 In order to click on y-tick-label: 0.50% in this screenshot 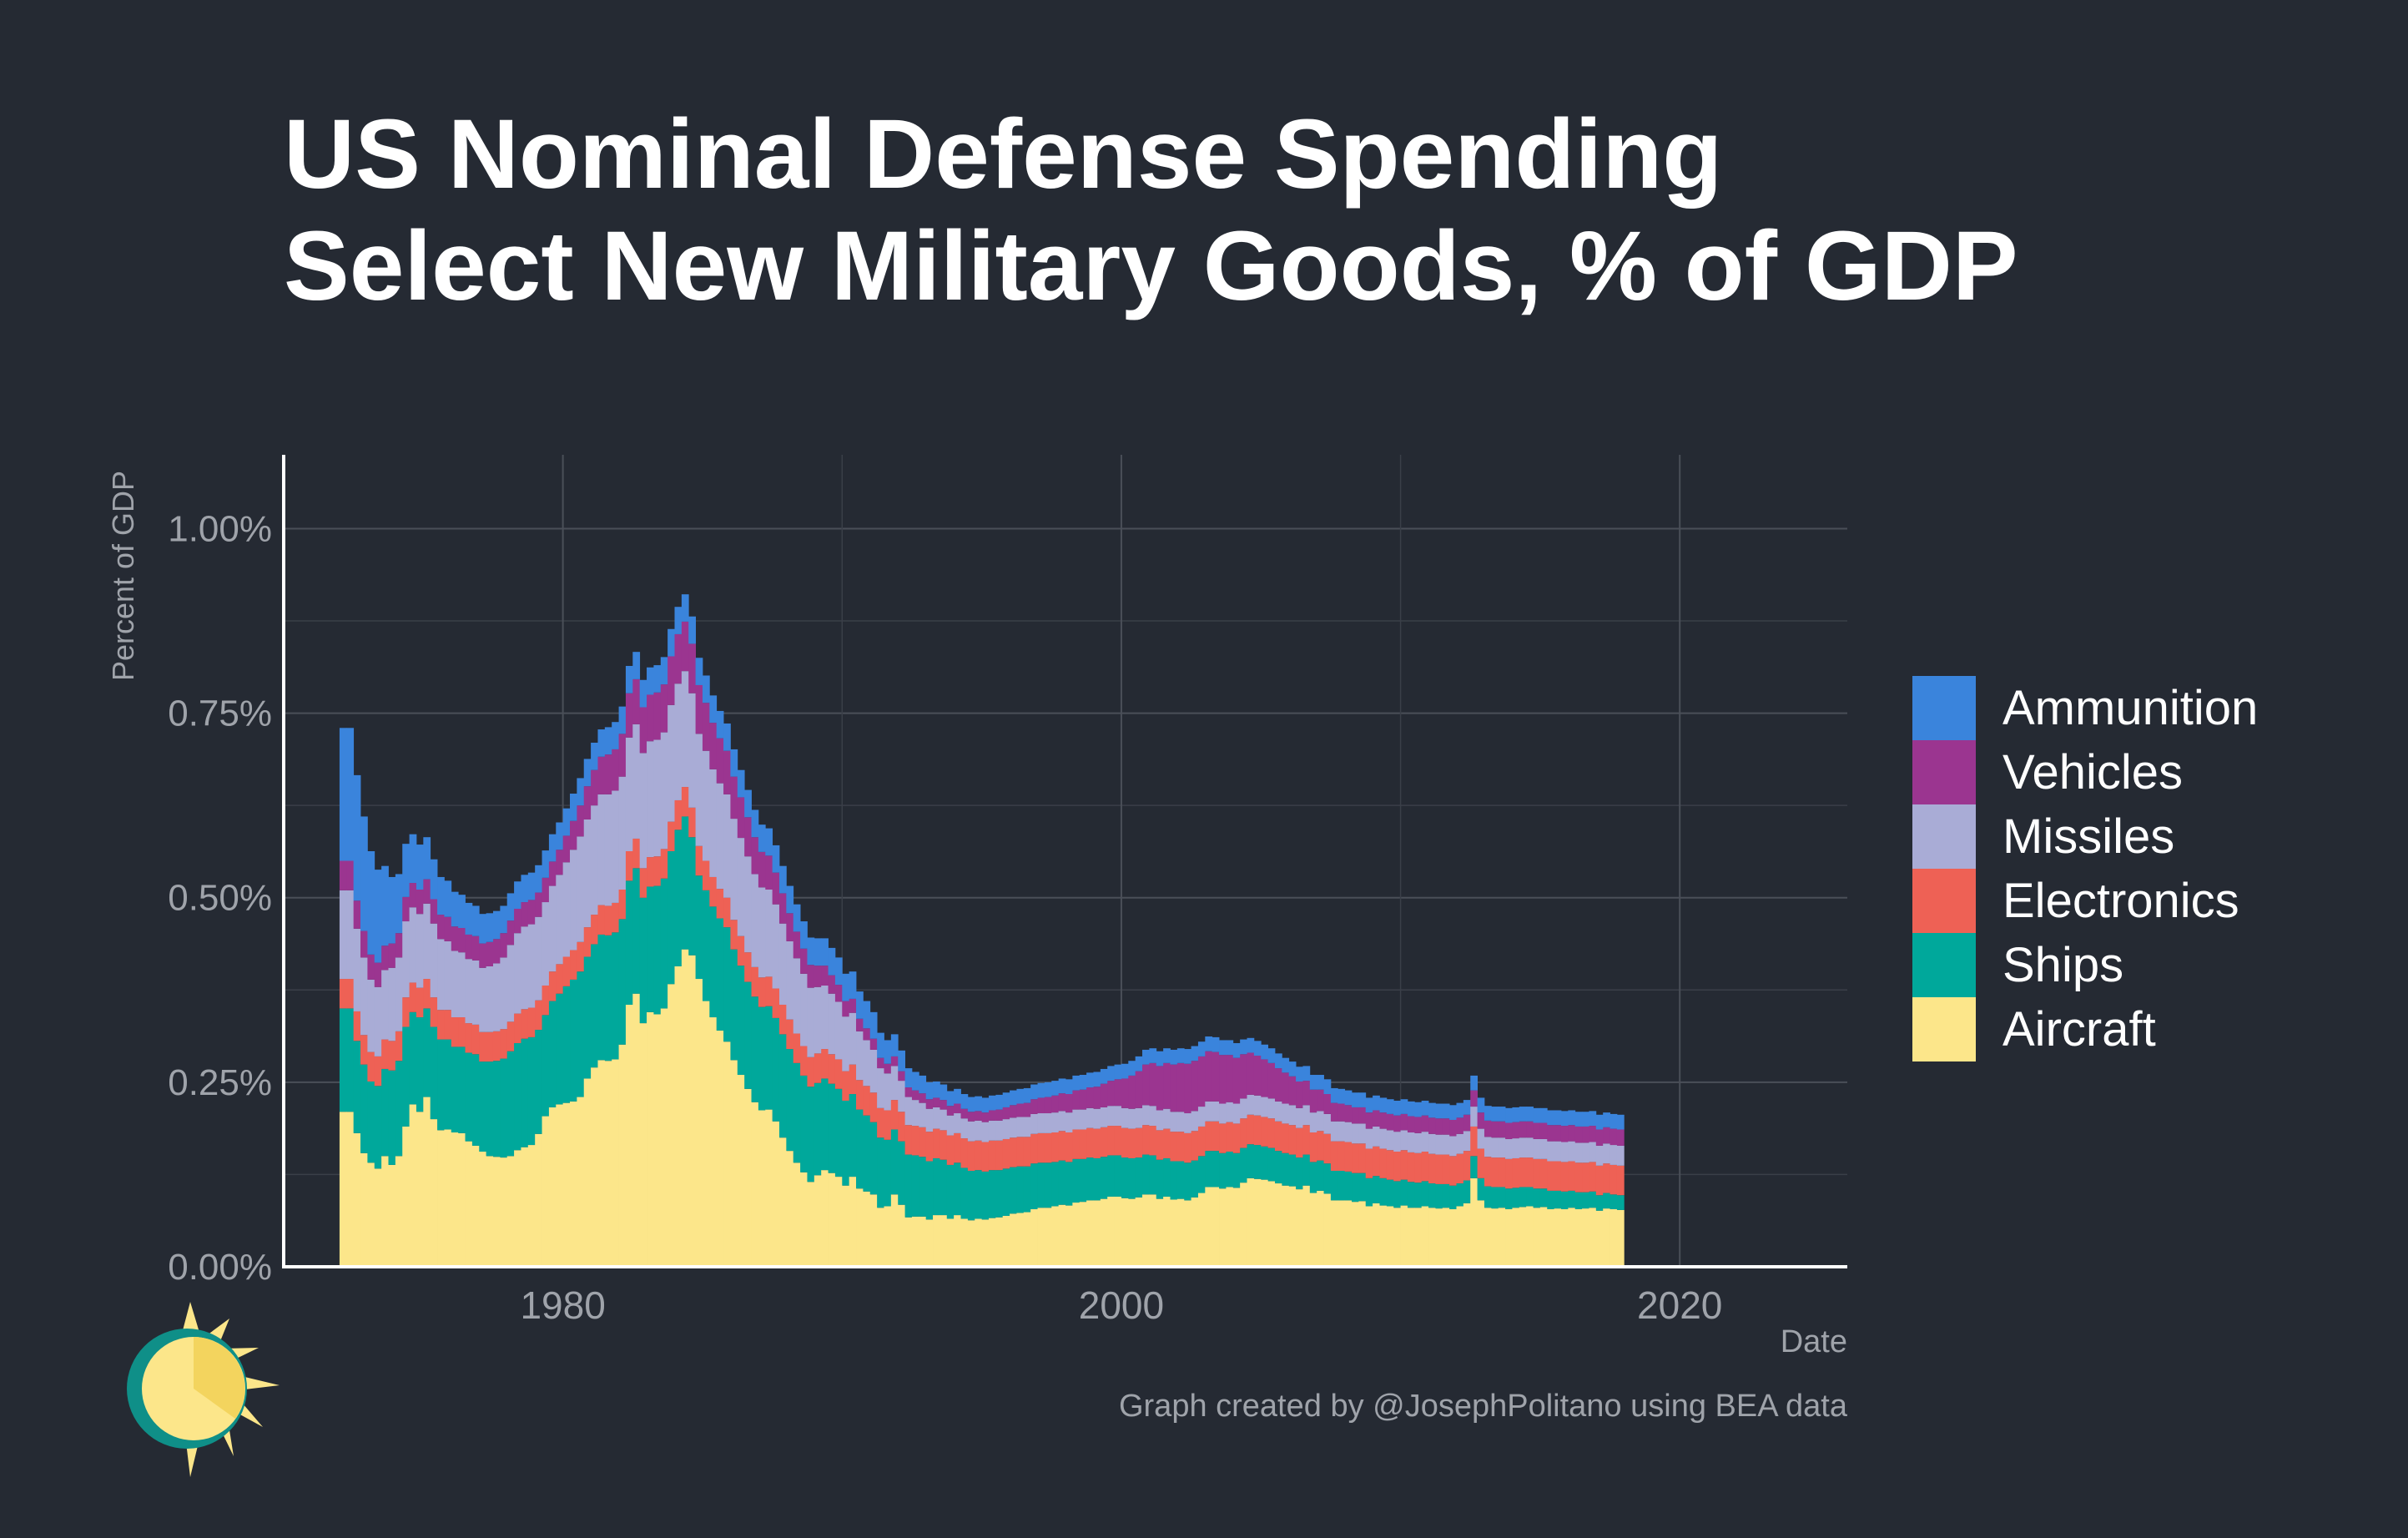, I will do `click(220, 898)`.